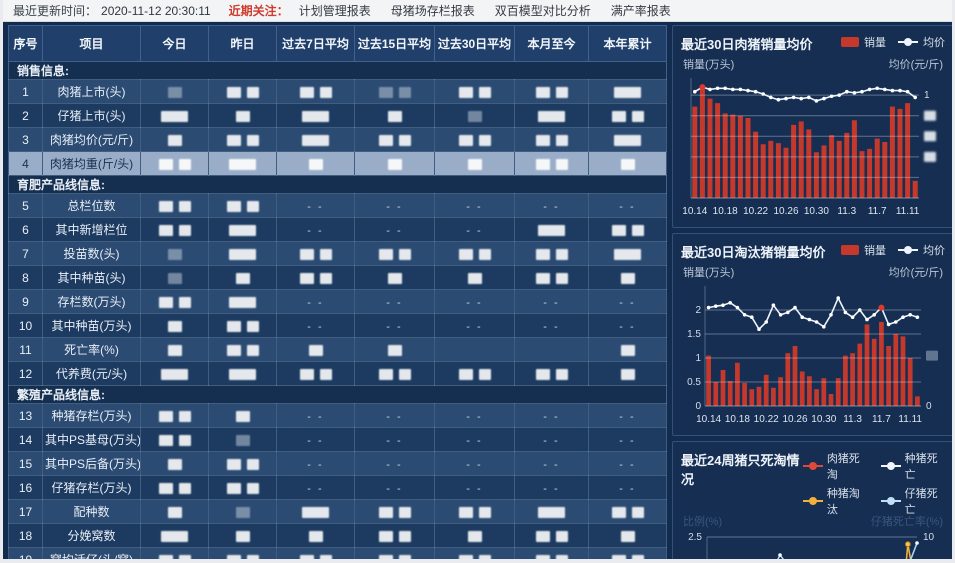 Image resolution: width=955 pixels, height=563 pixels. Describe the element at coordinates (337, 115) in the screenshot. I see `table-row-2: 2 仔猪上市(头)` at that location.